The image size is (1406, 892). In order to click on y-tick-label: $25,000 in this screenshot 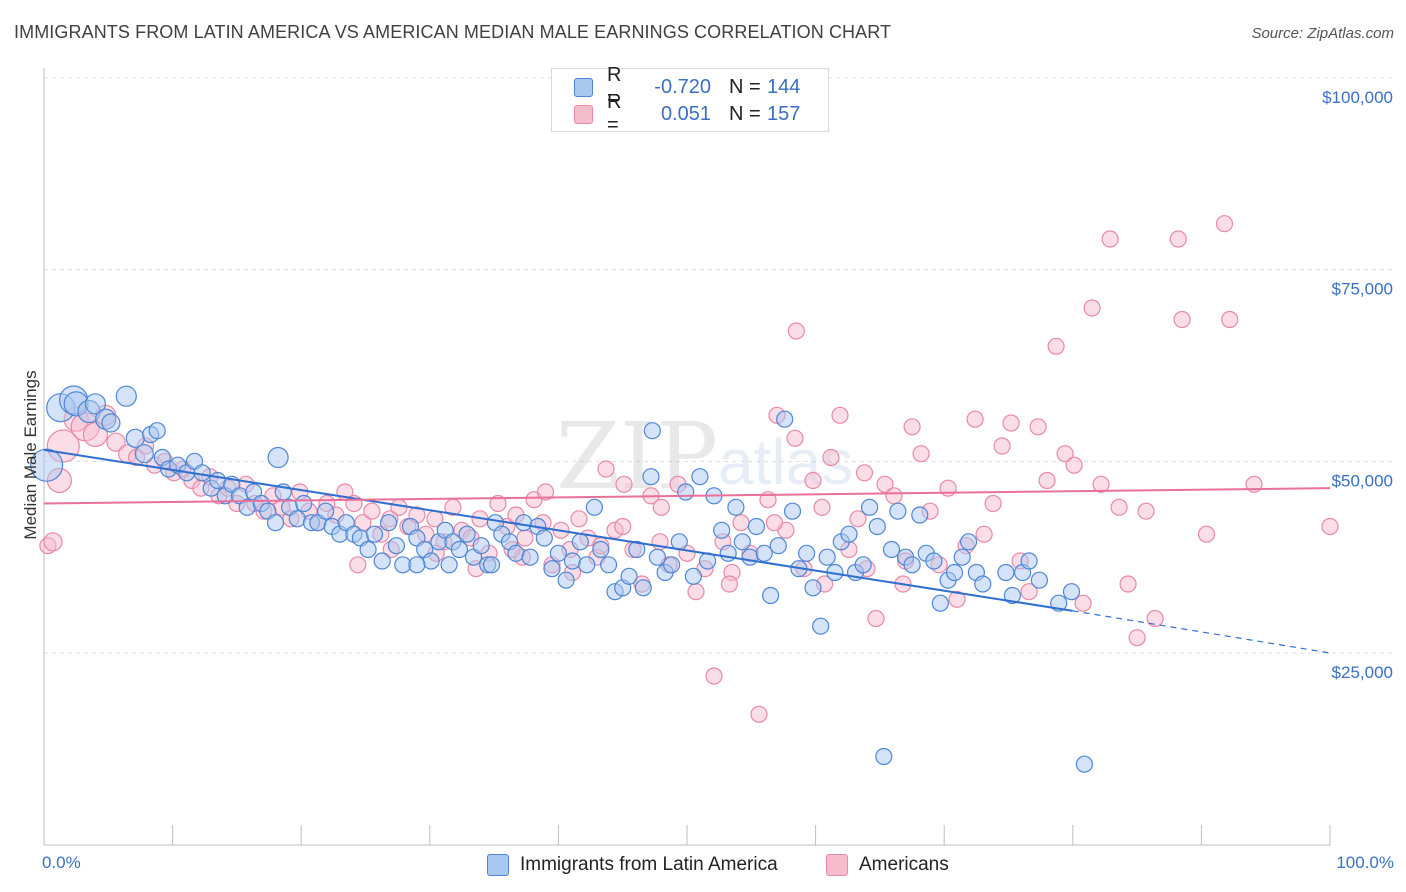, I will do `click(1362, 672)`.